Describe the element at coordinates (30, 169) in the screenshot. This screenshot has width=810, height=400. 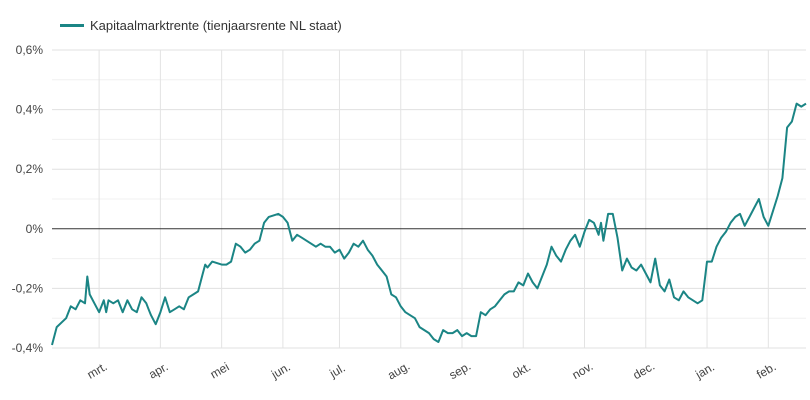
I see `y-tick-label: 0,2%` at that location.